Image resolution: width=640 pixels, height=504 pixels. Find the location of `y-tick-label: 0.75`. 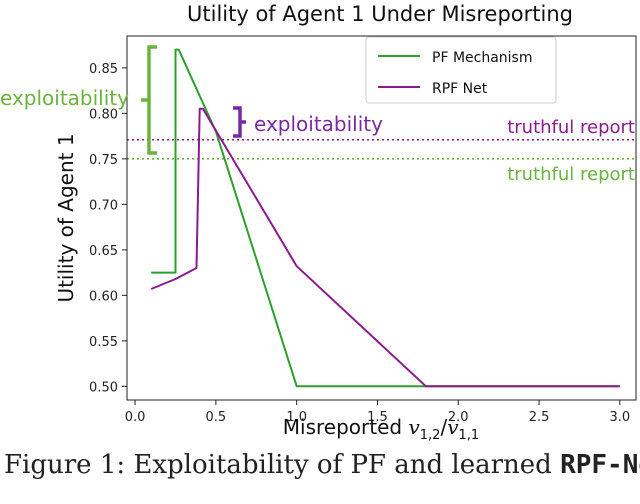

y-tick-label: 0.75 is located at coordinates (103, 160).